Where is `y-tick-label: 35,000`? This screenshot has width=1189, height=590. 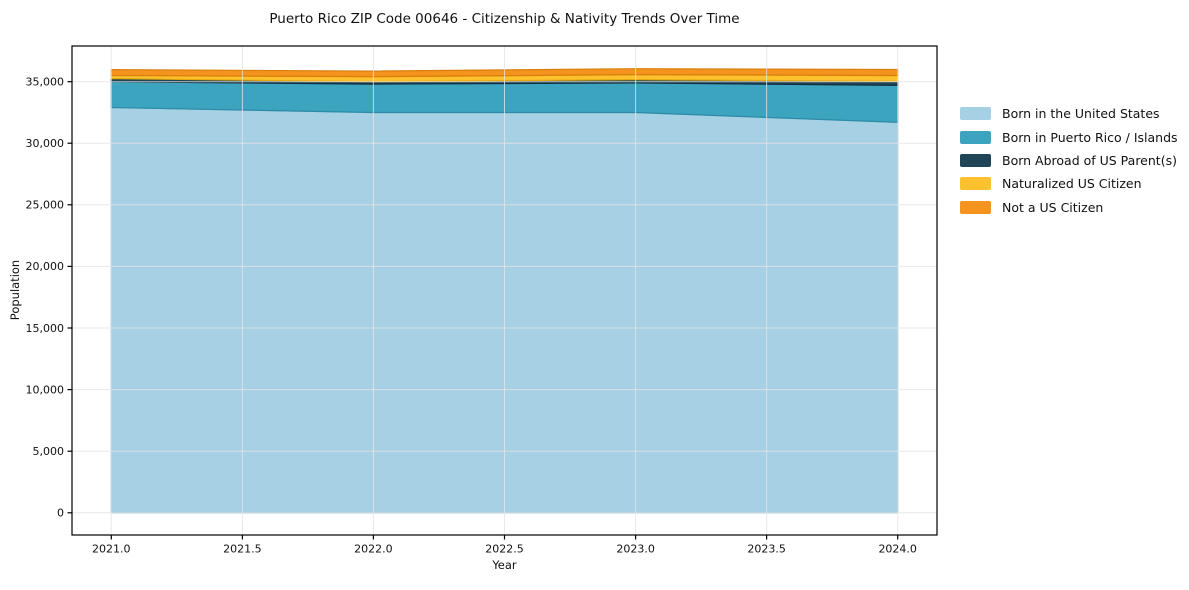 y-tick-label: 35,000 is located at coordinates (45, 82).